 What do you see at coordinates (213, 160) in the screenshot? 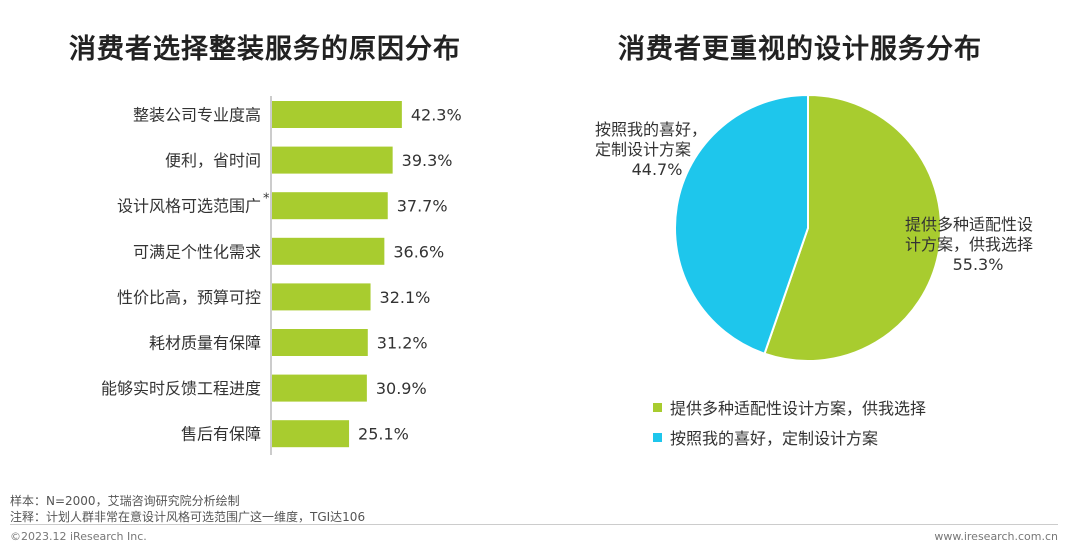
I see `category-label: 便利，省时间` at bounding box center [213, 160].